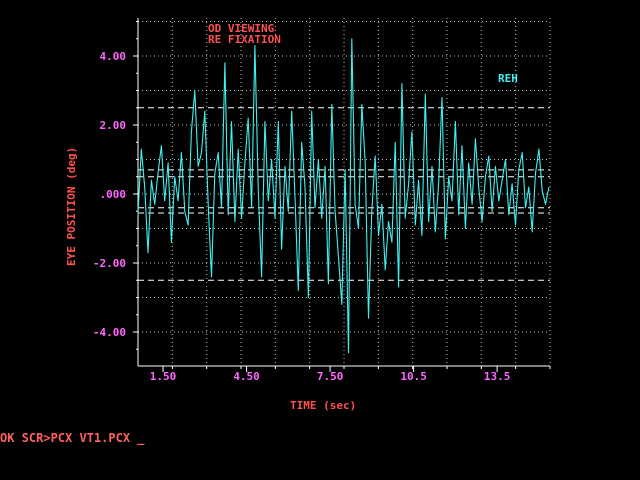 This screenshot has width=640, height=480. Describe the element at coordinates (244, 39) in the screenshot. I see `chart-title-line-2: RE FIXATION` at that location.